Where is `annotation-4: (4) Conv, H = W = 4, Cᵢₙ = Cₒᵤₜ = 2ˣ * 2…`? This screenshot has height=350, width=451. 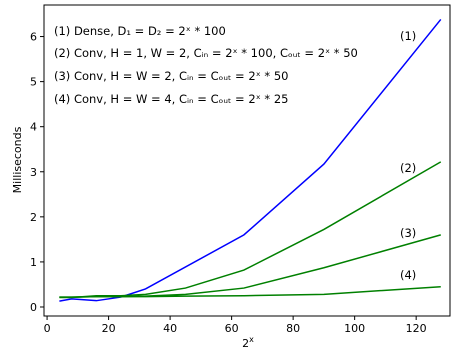
annotation-4: (4) Conv, H = W = 4, Cᵢₙ = Cₒᵤₜ = 2ˣ * 2… is located at coordinates (171, 99).